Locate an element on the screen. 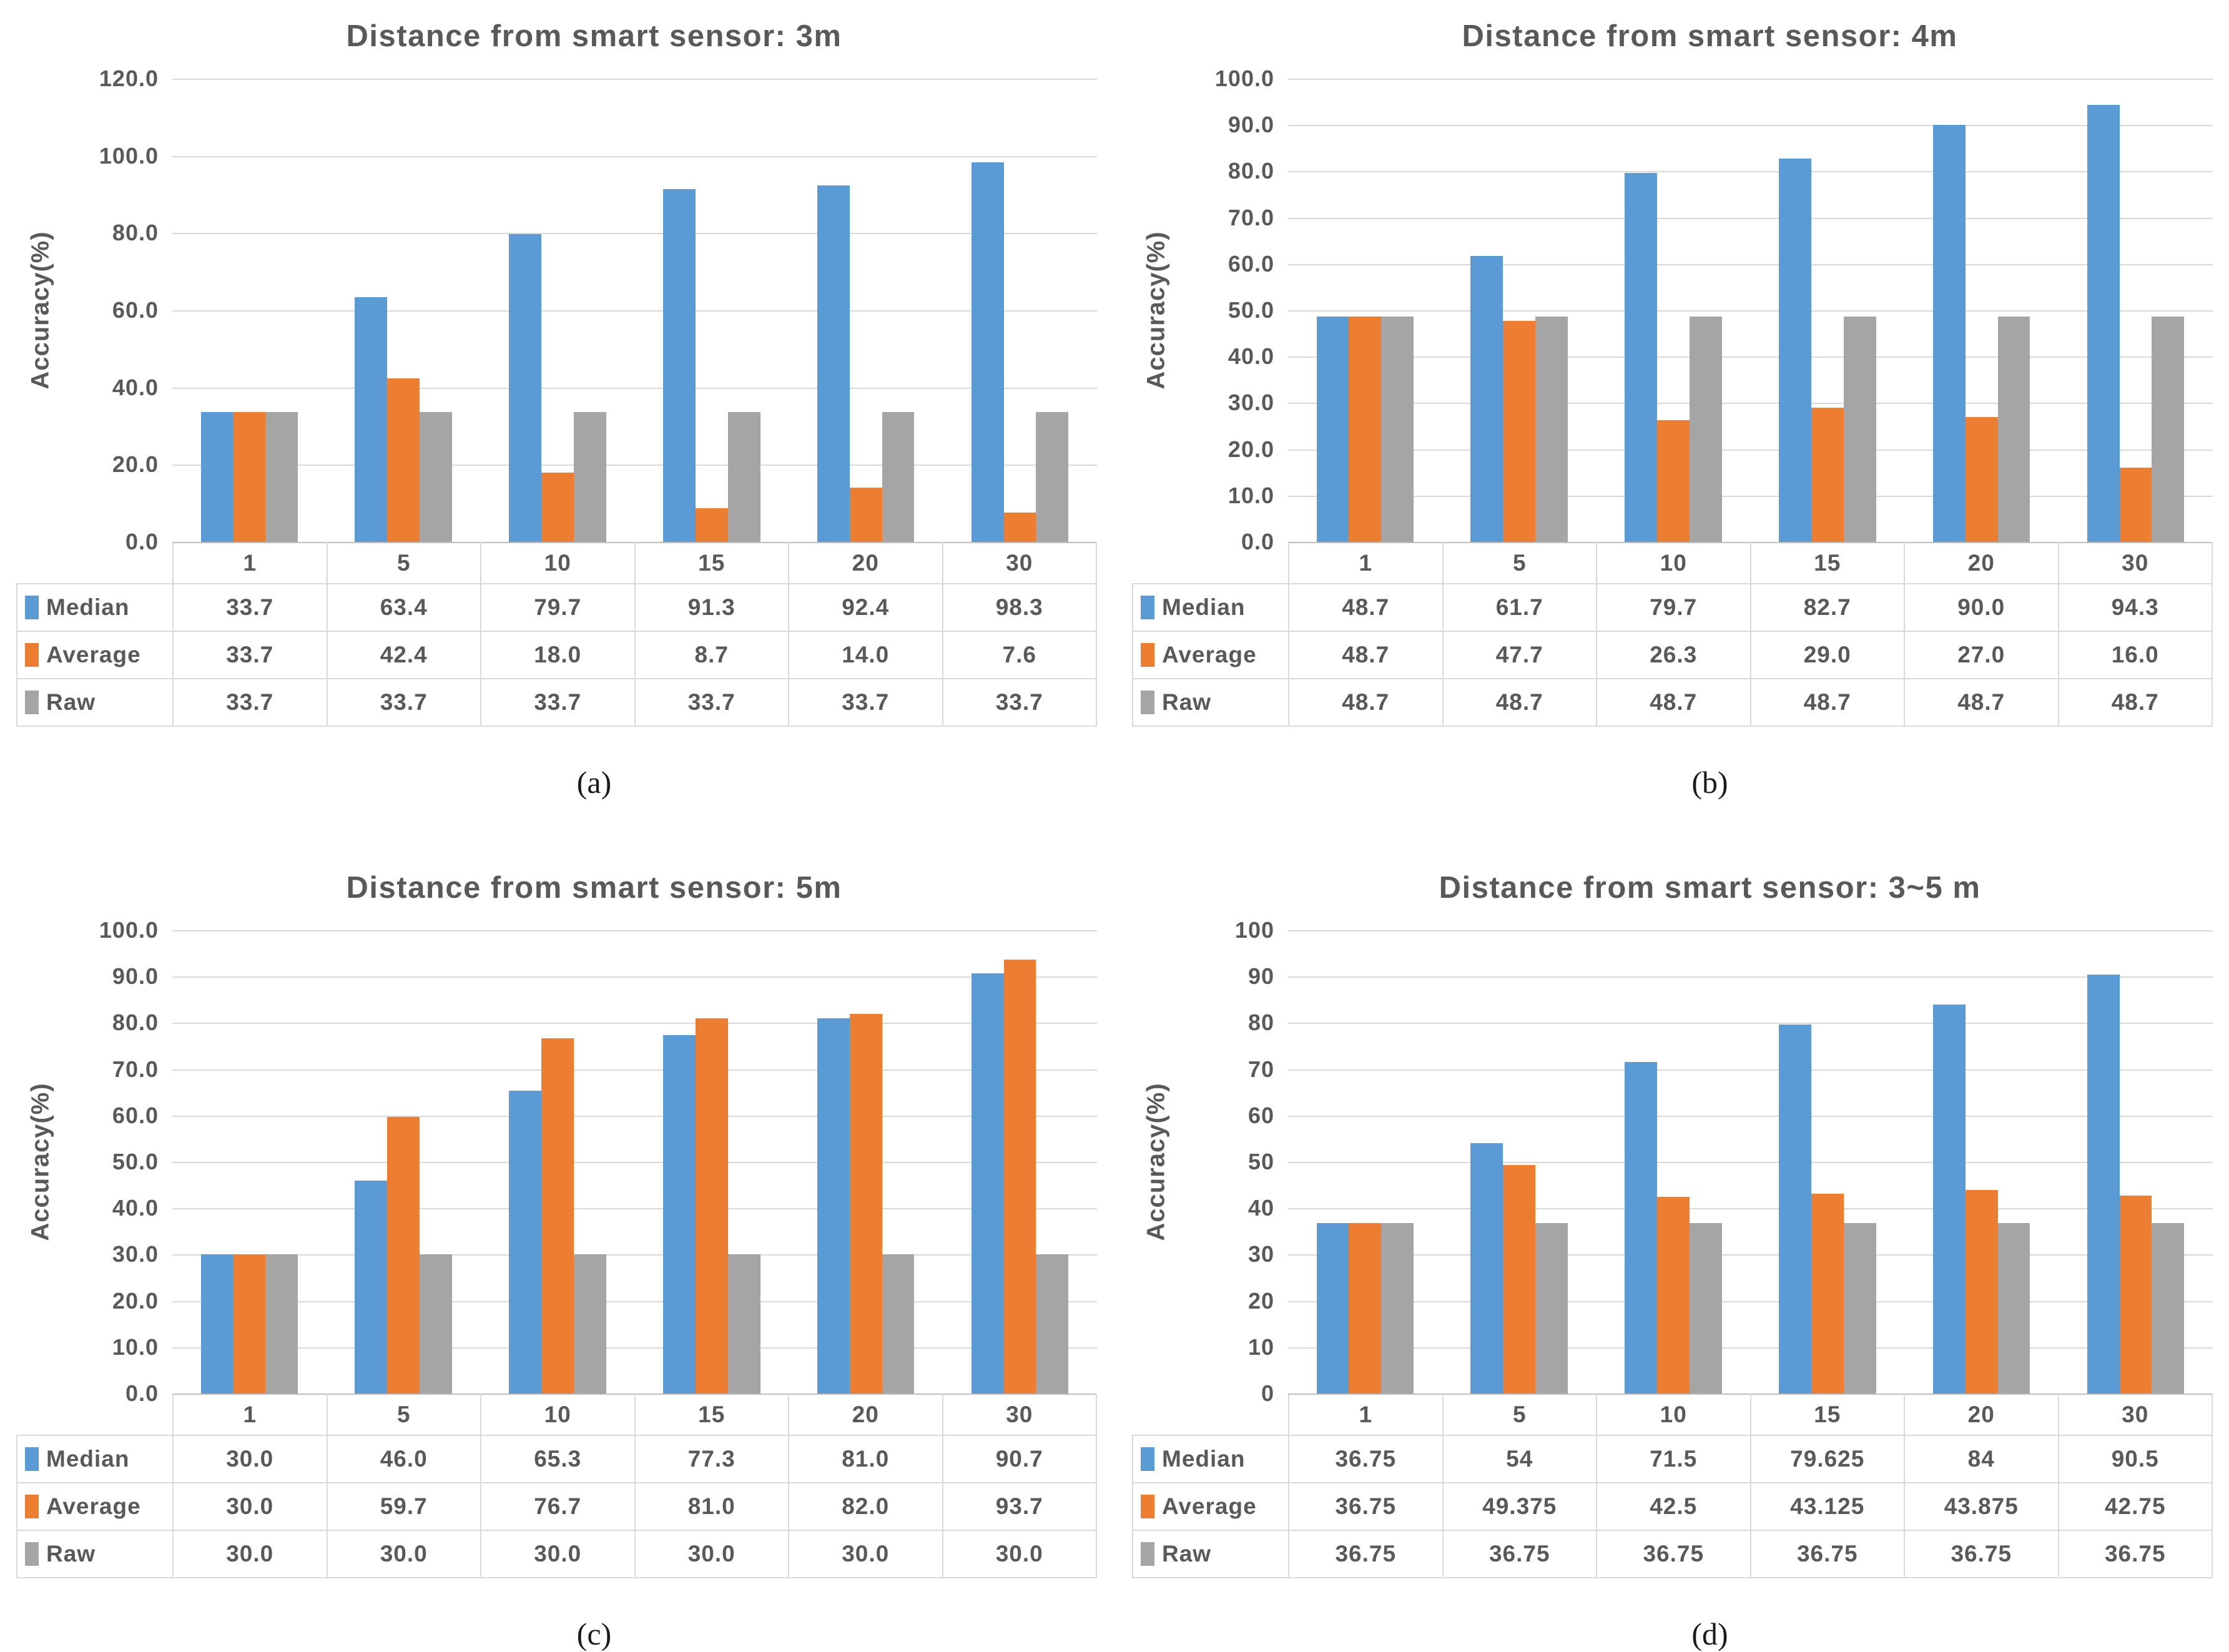 The image size is (2229, 1652). legend-cell: Raw is located at coordinates (95, 1554).